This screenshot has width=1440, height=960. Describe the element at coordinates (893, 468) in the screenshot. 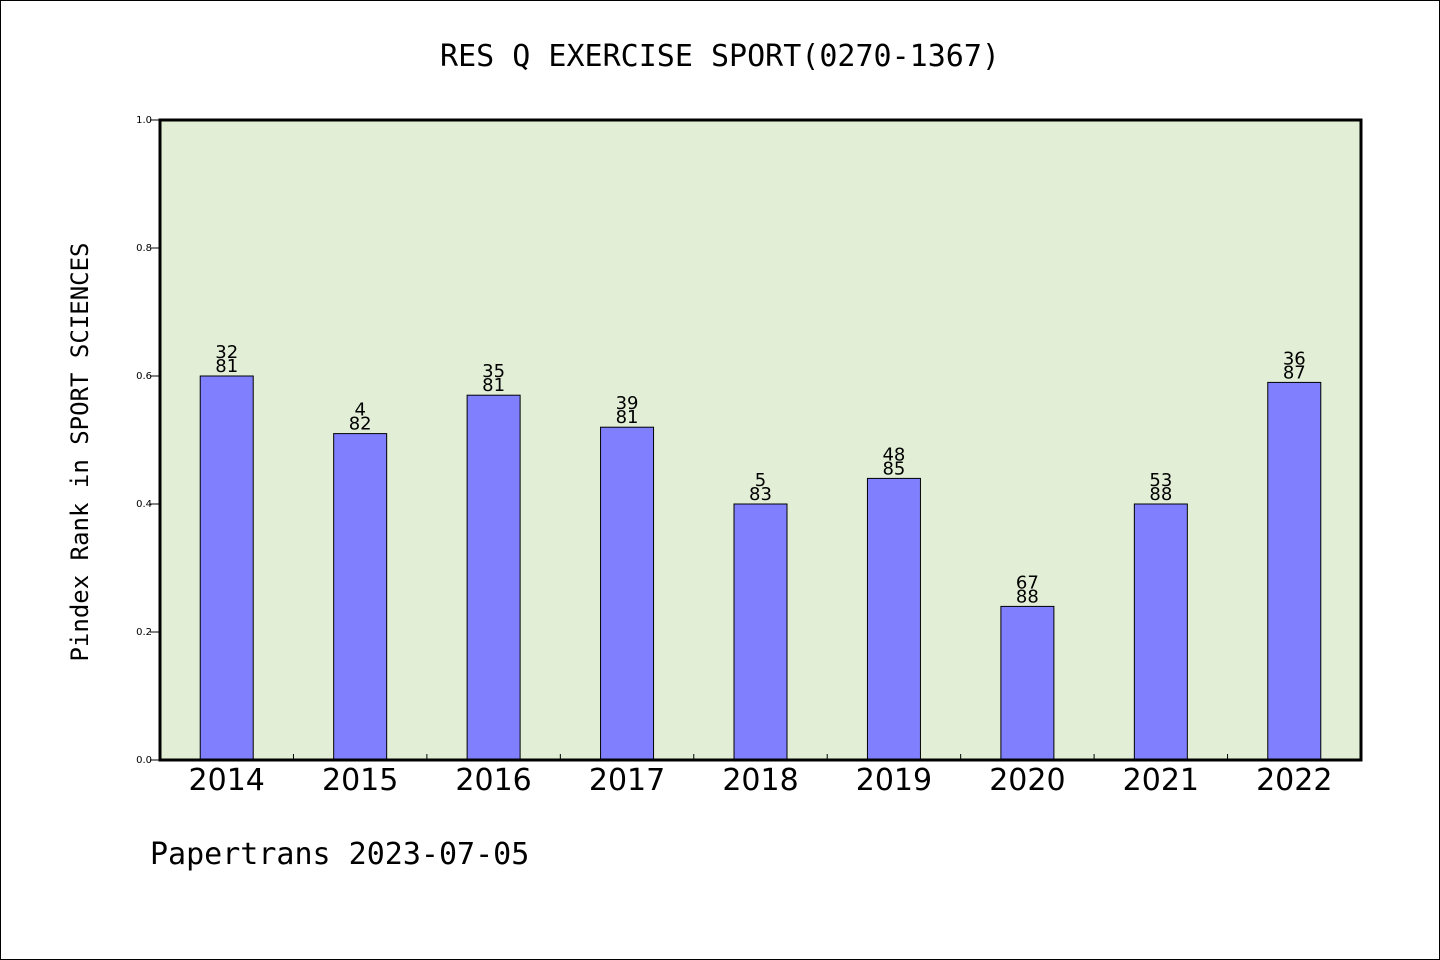

I see `bar-total-label: 85` at that location.